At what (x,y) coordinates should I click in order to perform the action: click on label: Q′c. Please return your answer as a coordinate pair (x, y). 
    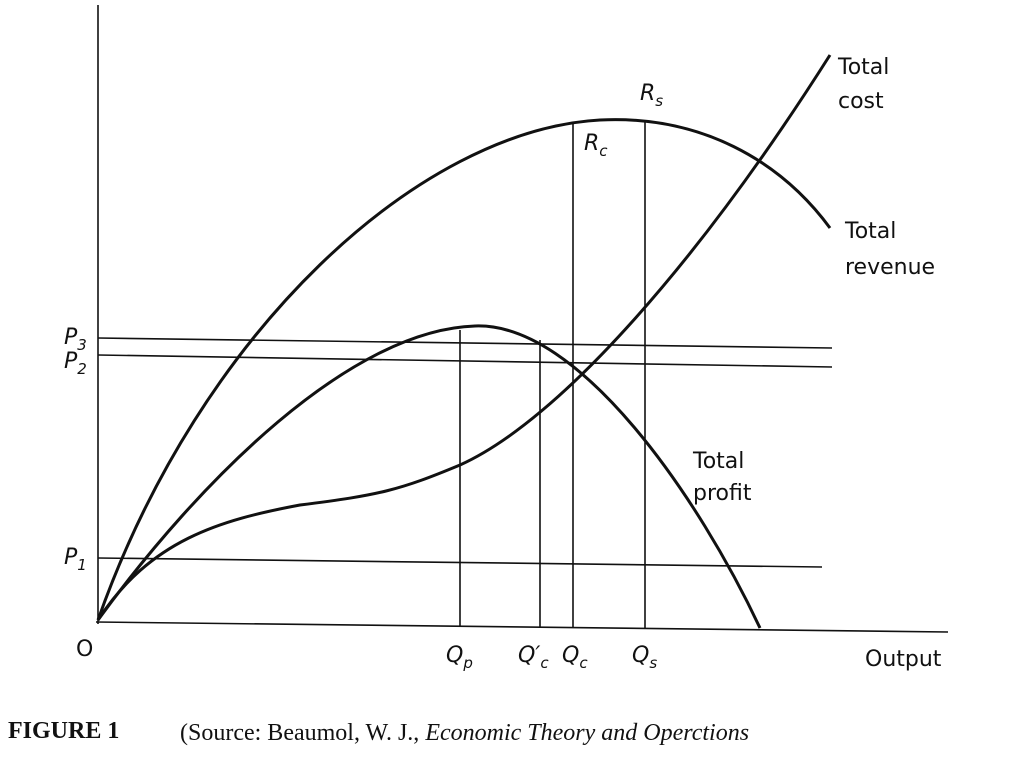
    Looking at the image, I should click on (533, 657).